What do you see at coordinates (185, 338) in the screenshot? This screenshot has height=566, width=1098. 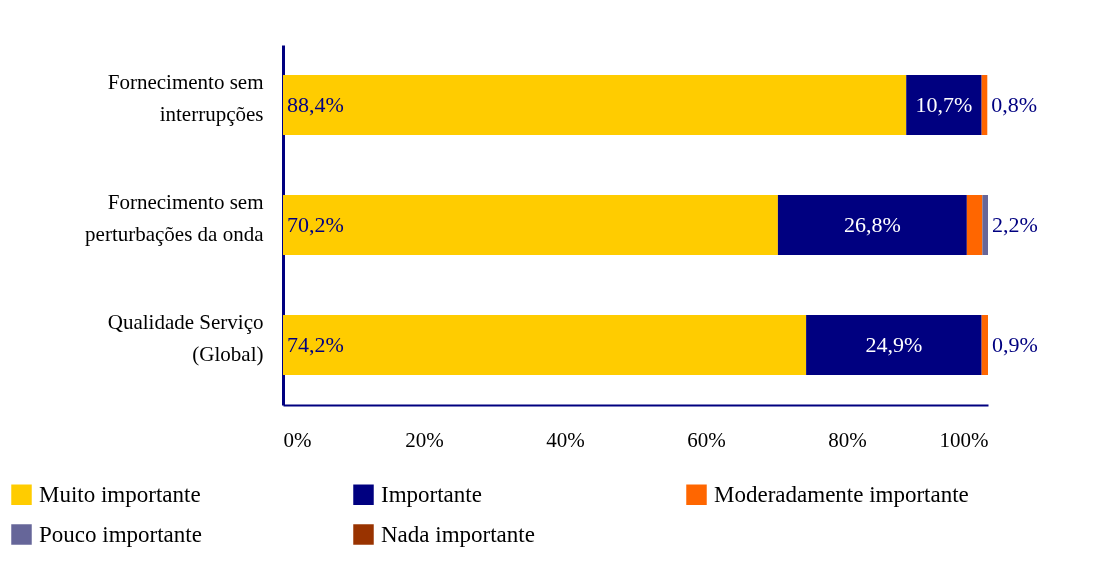 I see `y-tick-label: Qualidade Serviço (Global)` at bounding box center [185, 338].